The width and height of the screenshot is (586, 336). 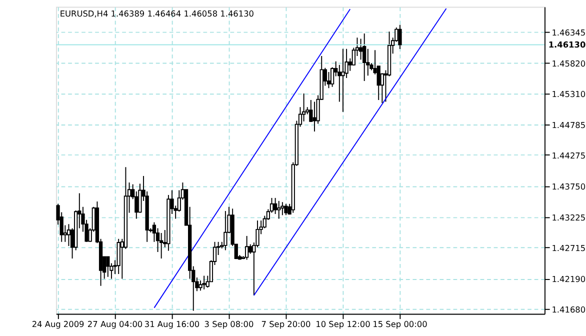 I want to click on y-tick-label: 1.44785, so click(x=569, y=125).